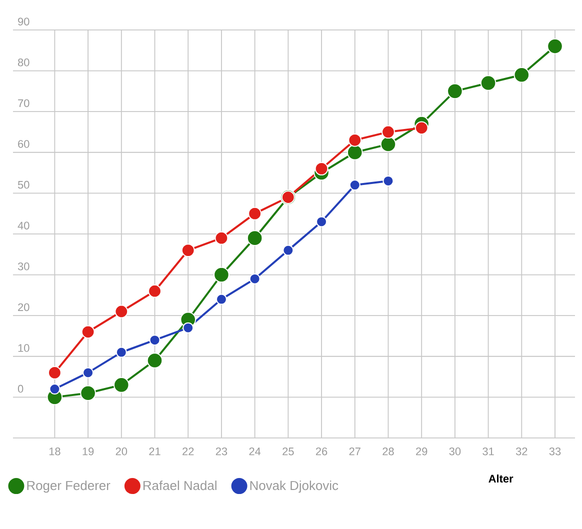  Describe the element at coordinates (422, 452) in the screenshot. I see `x-tick-label: 29` at that location.